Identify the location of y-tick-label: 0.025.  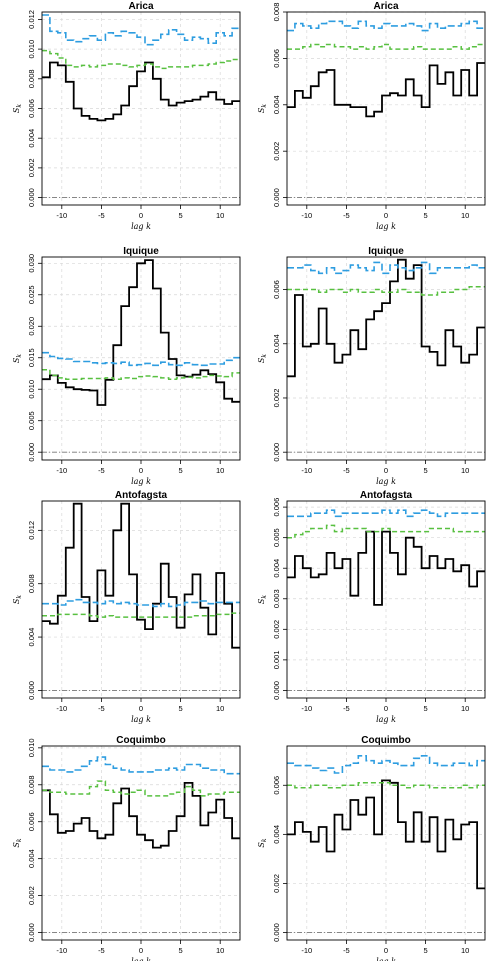
(31, 294).